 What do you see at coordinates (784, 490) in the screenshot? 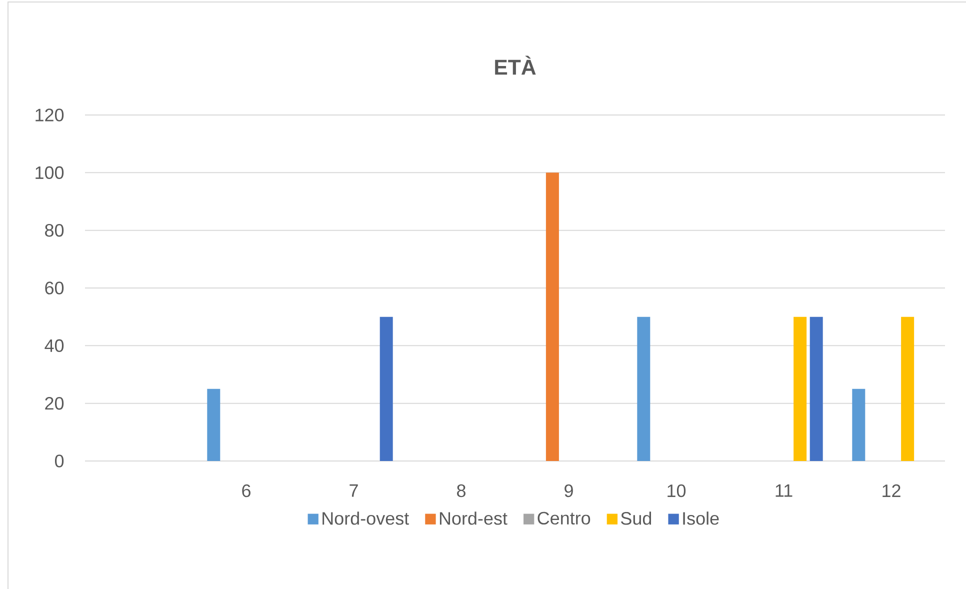
I see `x-tick-label: 11` at bounding box center [784, 490].